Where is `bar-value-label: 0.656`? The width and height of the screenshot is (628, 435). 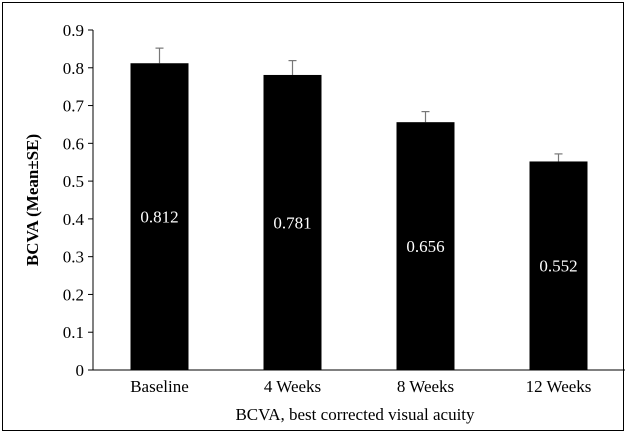 bar-value-label: 0.656 is located at coordinates (425, 246).